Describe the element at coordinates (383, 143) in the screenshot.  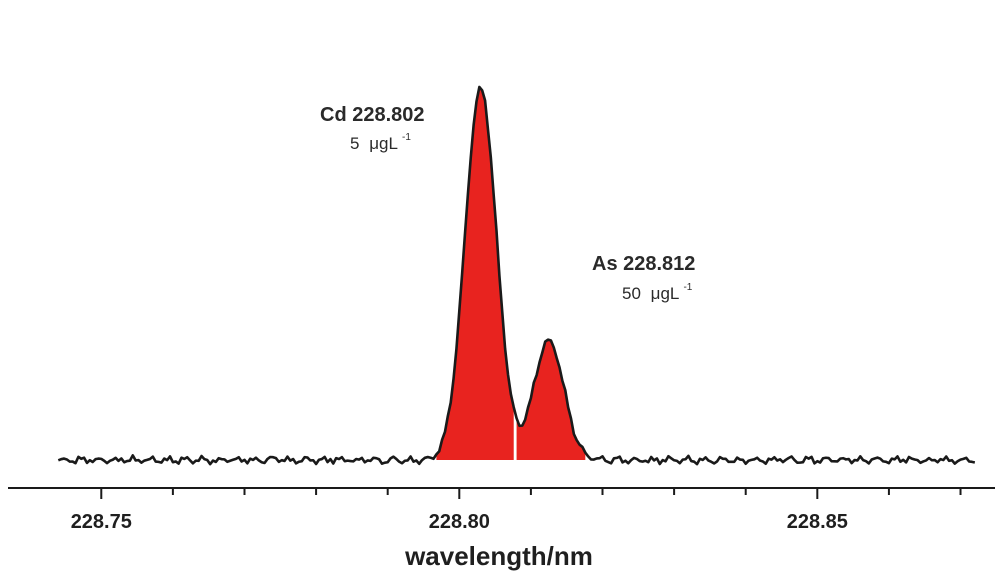
I see `cd-concentration-unit: μgL` at that location.